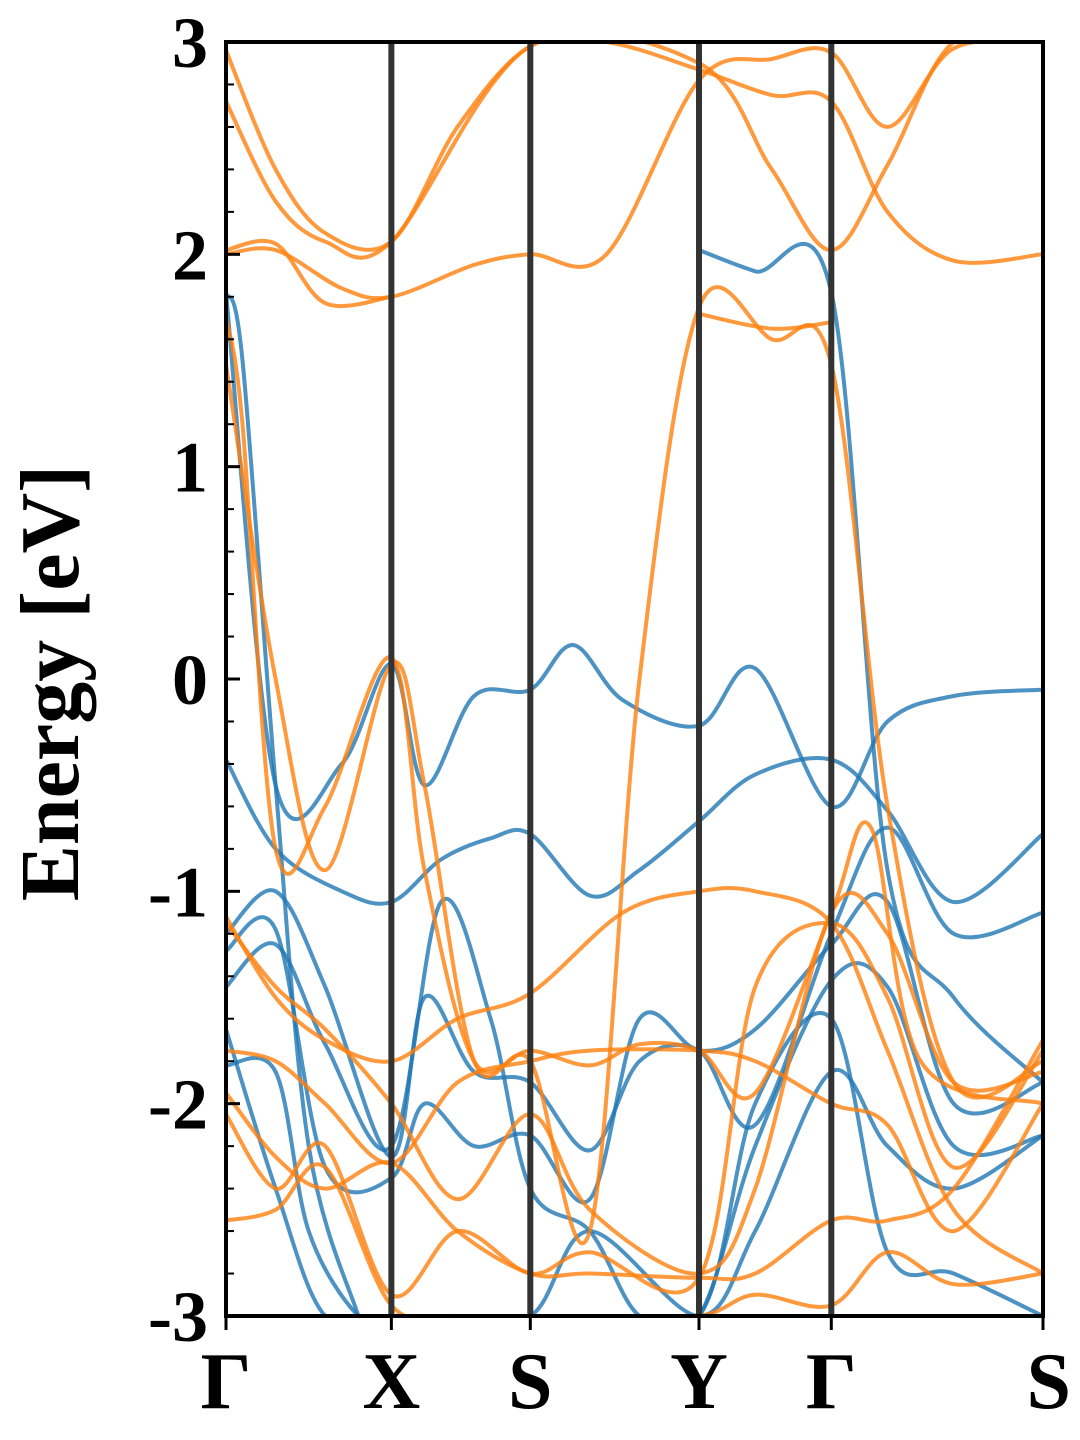  What do you see at coordinates (190, 468) in the screenshot?
I see `y-tick-label: 1` at bounding box center [190, 468].